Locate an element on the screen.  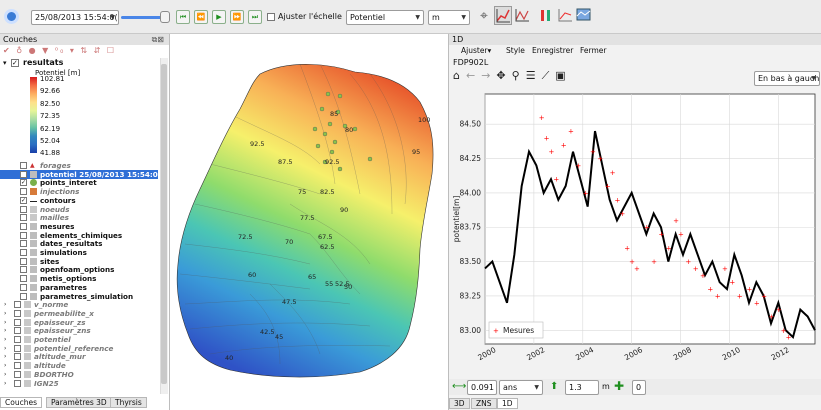
layer-row: › altitude is located at coordinates (79, 365).